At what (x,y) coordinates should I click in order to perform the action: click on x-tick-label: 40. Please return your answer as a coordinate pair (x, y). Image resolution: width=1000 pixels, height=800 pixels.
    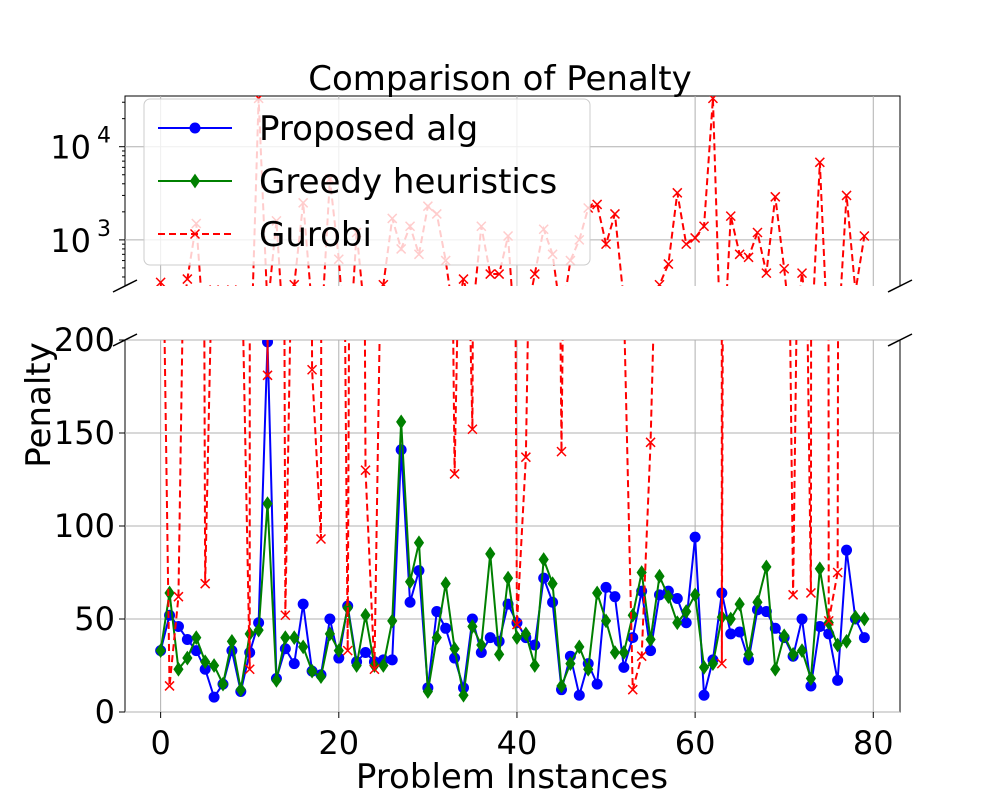
    Looking at the image, I should click on (517, 743).